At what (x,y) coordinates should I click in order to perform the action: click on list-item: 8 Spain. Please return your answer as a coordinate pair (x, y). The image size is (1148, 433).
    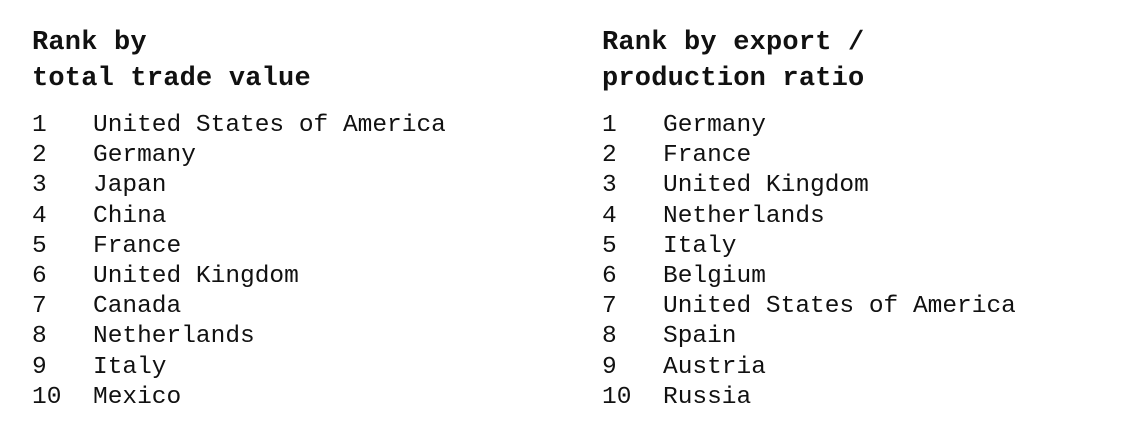
    Looking at the image, I should click on (809, 337).